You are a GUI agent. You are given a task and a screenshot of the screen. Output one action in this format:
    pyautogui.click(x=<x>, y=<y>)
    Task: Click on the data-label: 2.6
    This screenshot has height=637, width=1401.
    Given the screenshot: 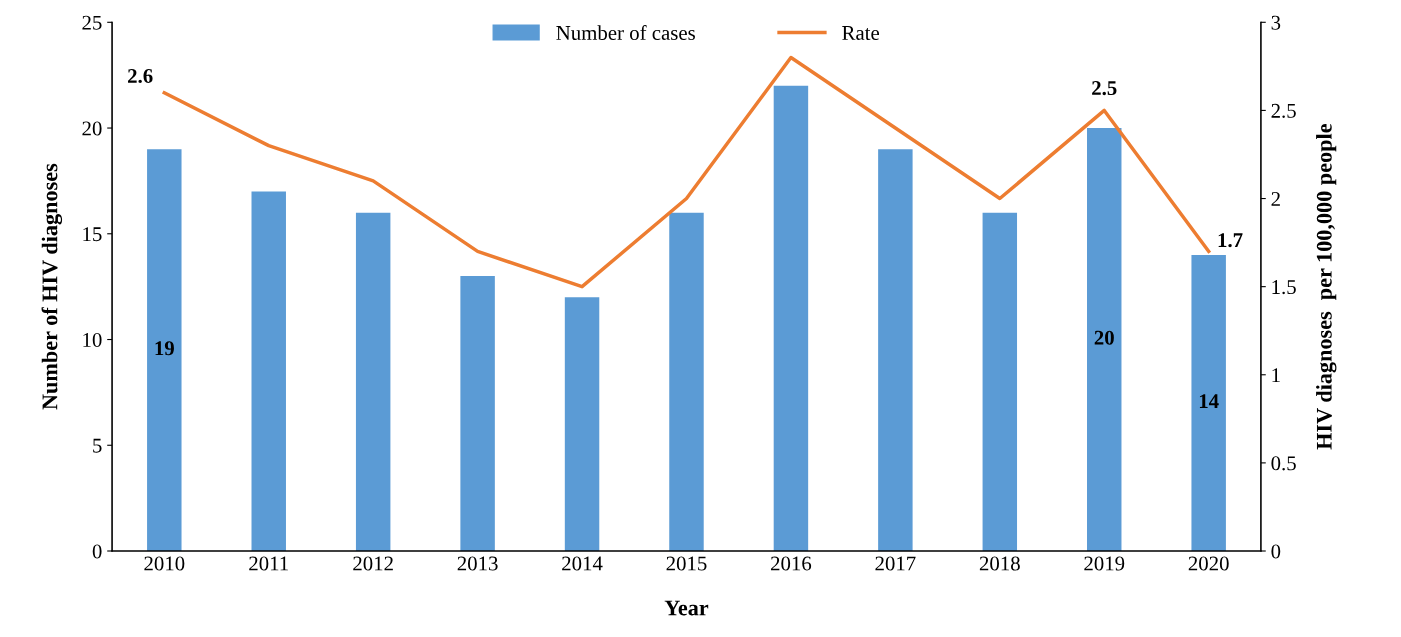 What is the action you would take?
    pyautogui.click(x=140, y=76)
    